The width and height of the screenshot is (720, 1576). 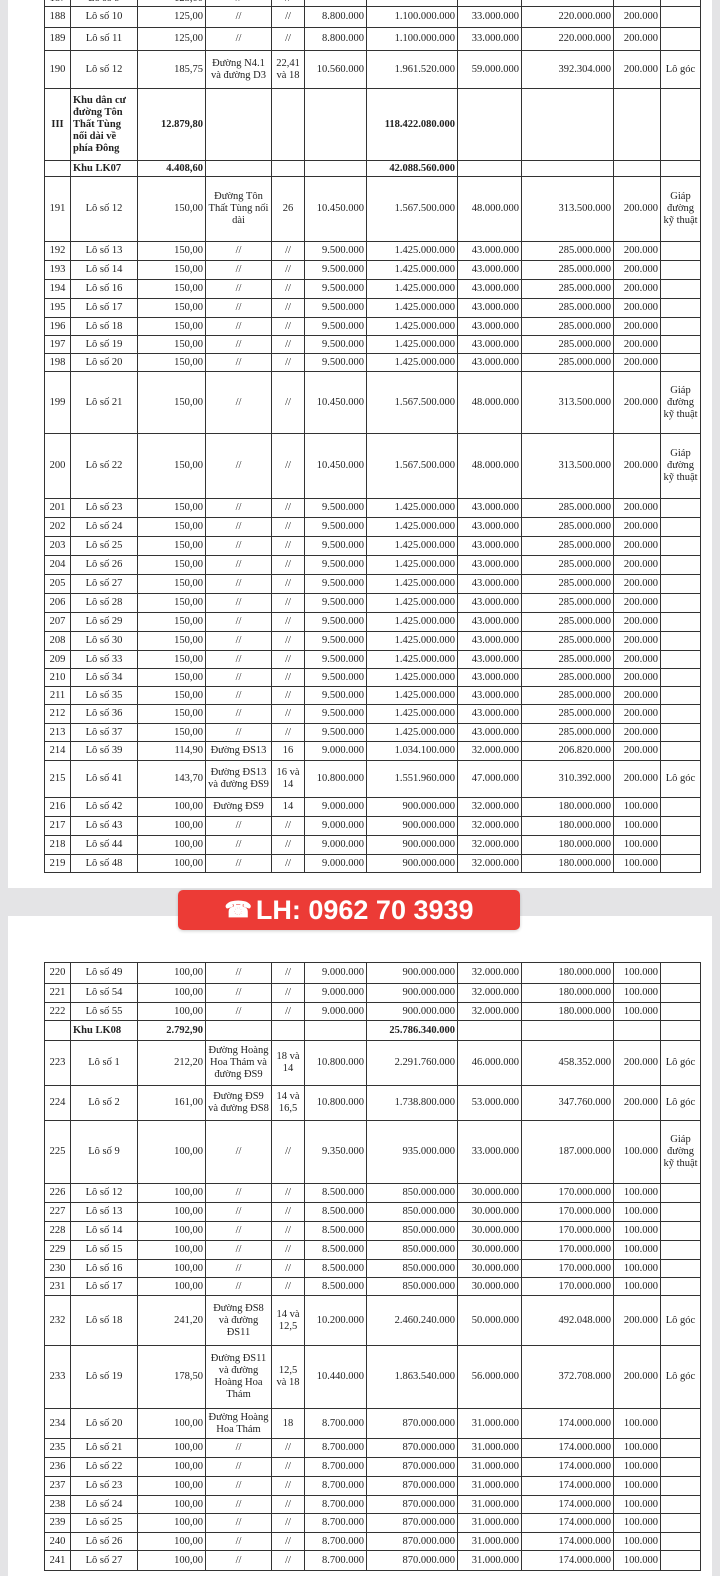 What do you see at coordinates (412, 1377) in the screenshot?
I see `cell-total-price: 1.863.540.000` at bounding box center [412, 1377].